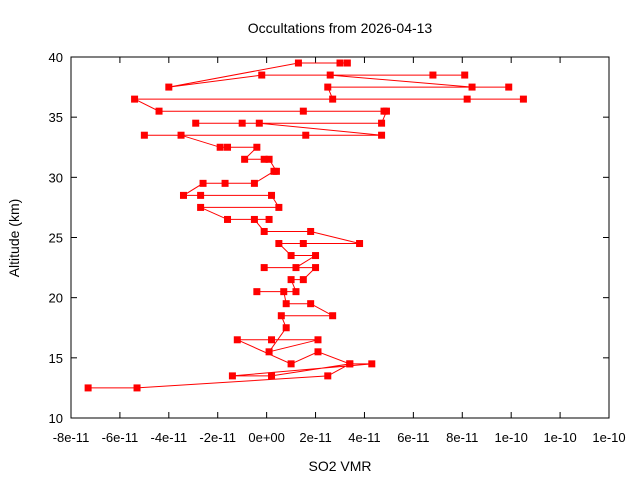 Image resolution: width=640 pixels, height=480 pixels. I want to click on x-tick-label: -8e-11, so click(71, 437).